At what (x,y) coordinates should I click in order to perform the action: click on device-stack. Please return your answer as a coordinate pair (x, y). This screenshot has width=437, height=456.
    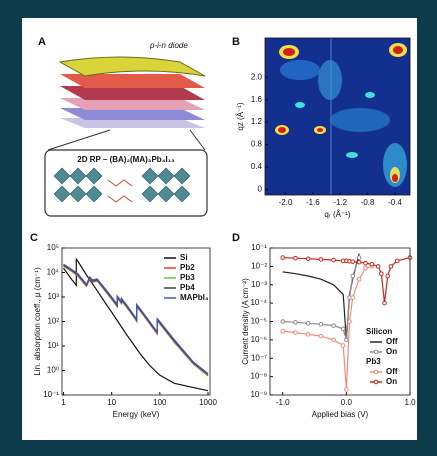
    Looking at the image, I should click on (126, 103).